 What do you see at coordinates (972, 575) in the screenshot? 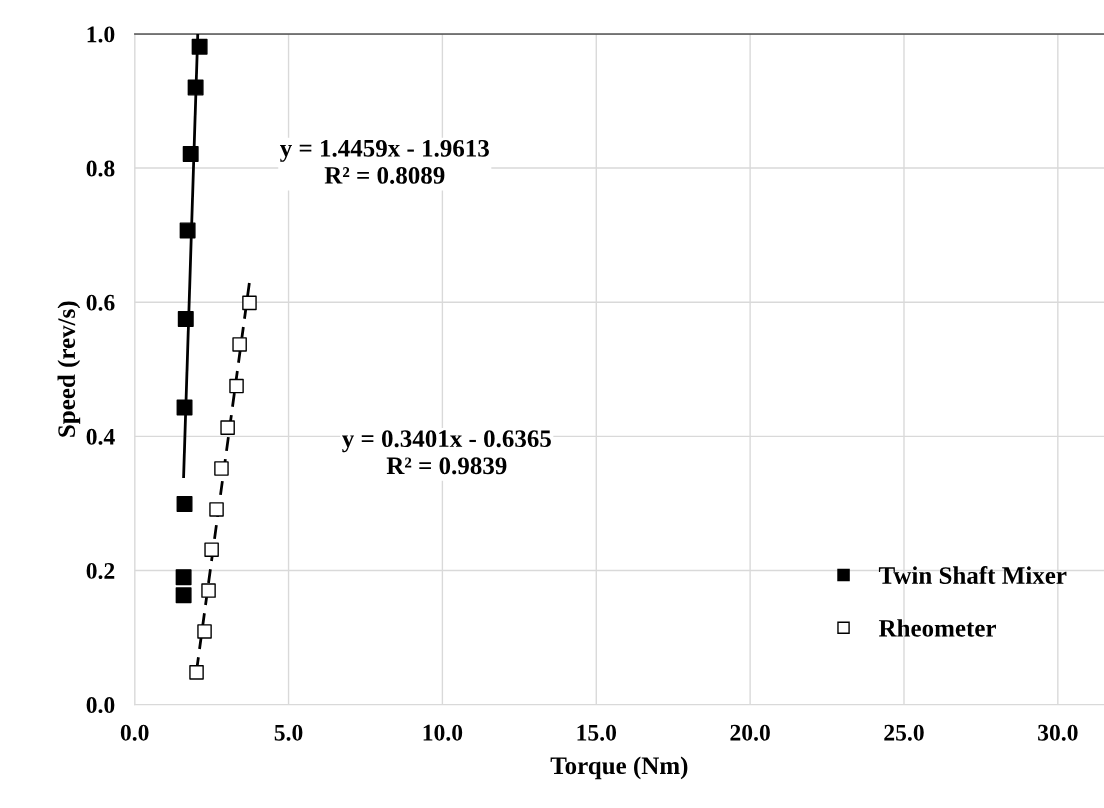
I see `legend-label: Twin Shaft Mixer` at bounding box center [972, 575].